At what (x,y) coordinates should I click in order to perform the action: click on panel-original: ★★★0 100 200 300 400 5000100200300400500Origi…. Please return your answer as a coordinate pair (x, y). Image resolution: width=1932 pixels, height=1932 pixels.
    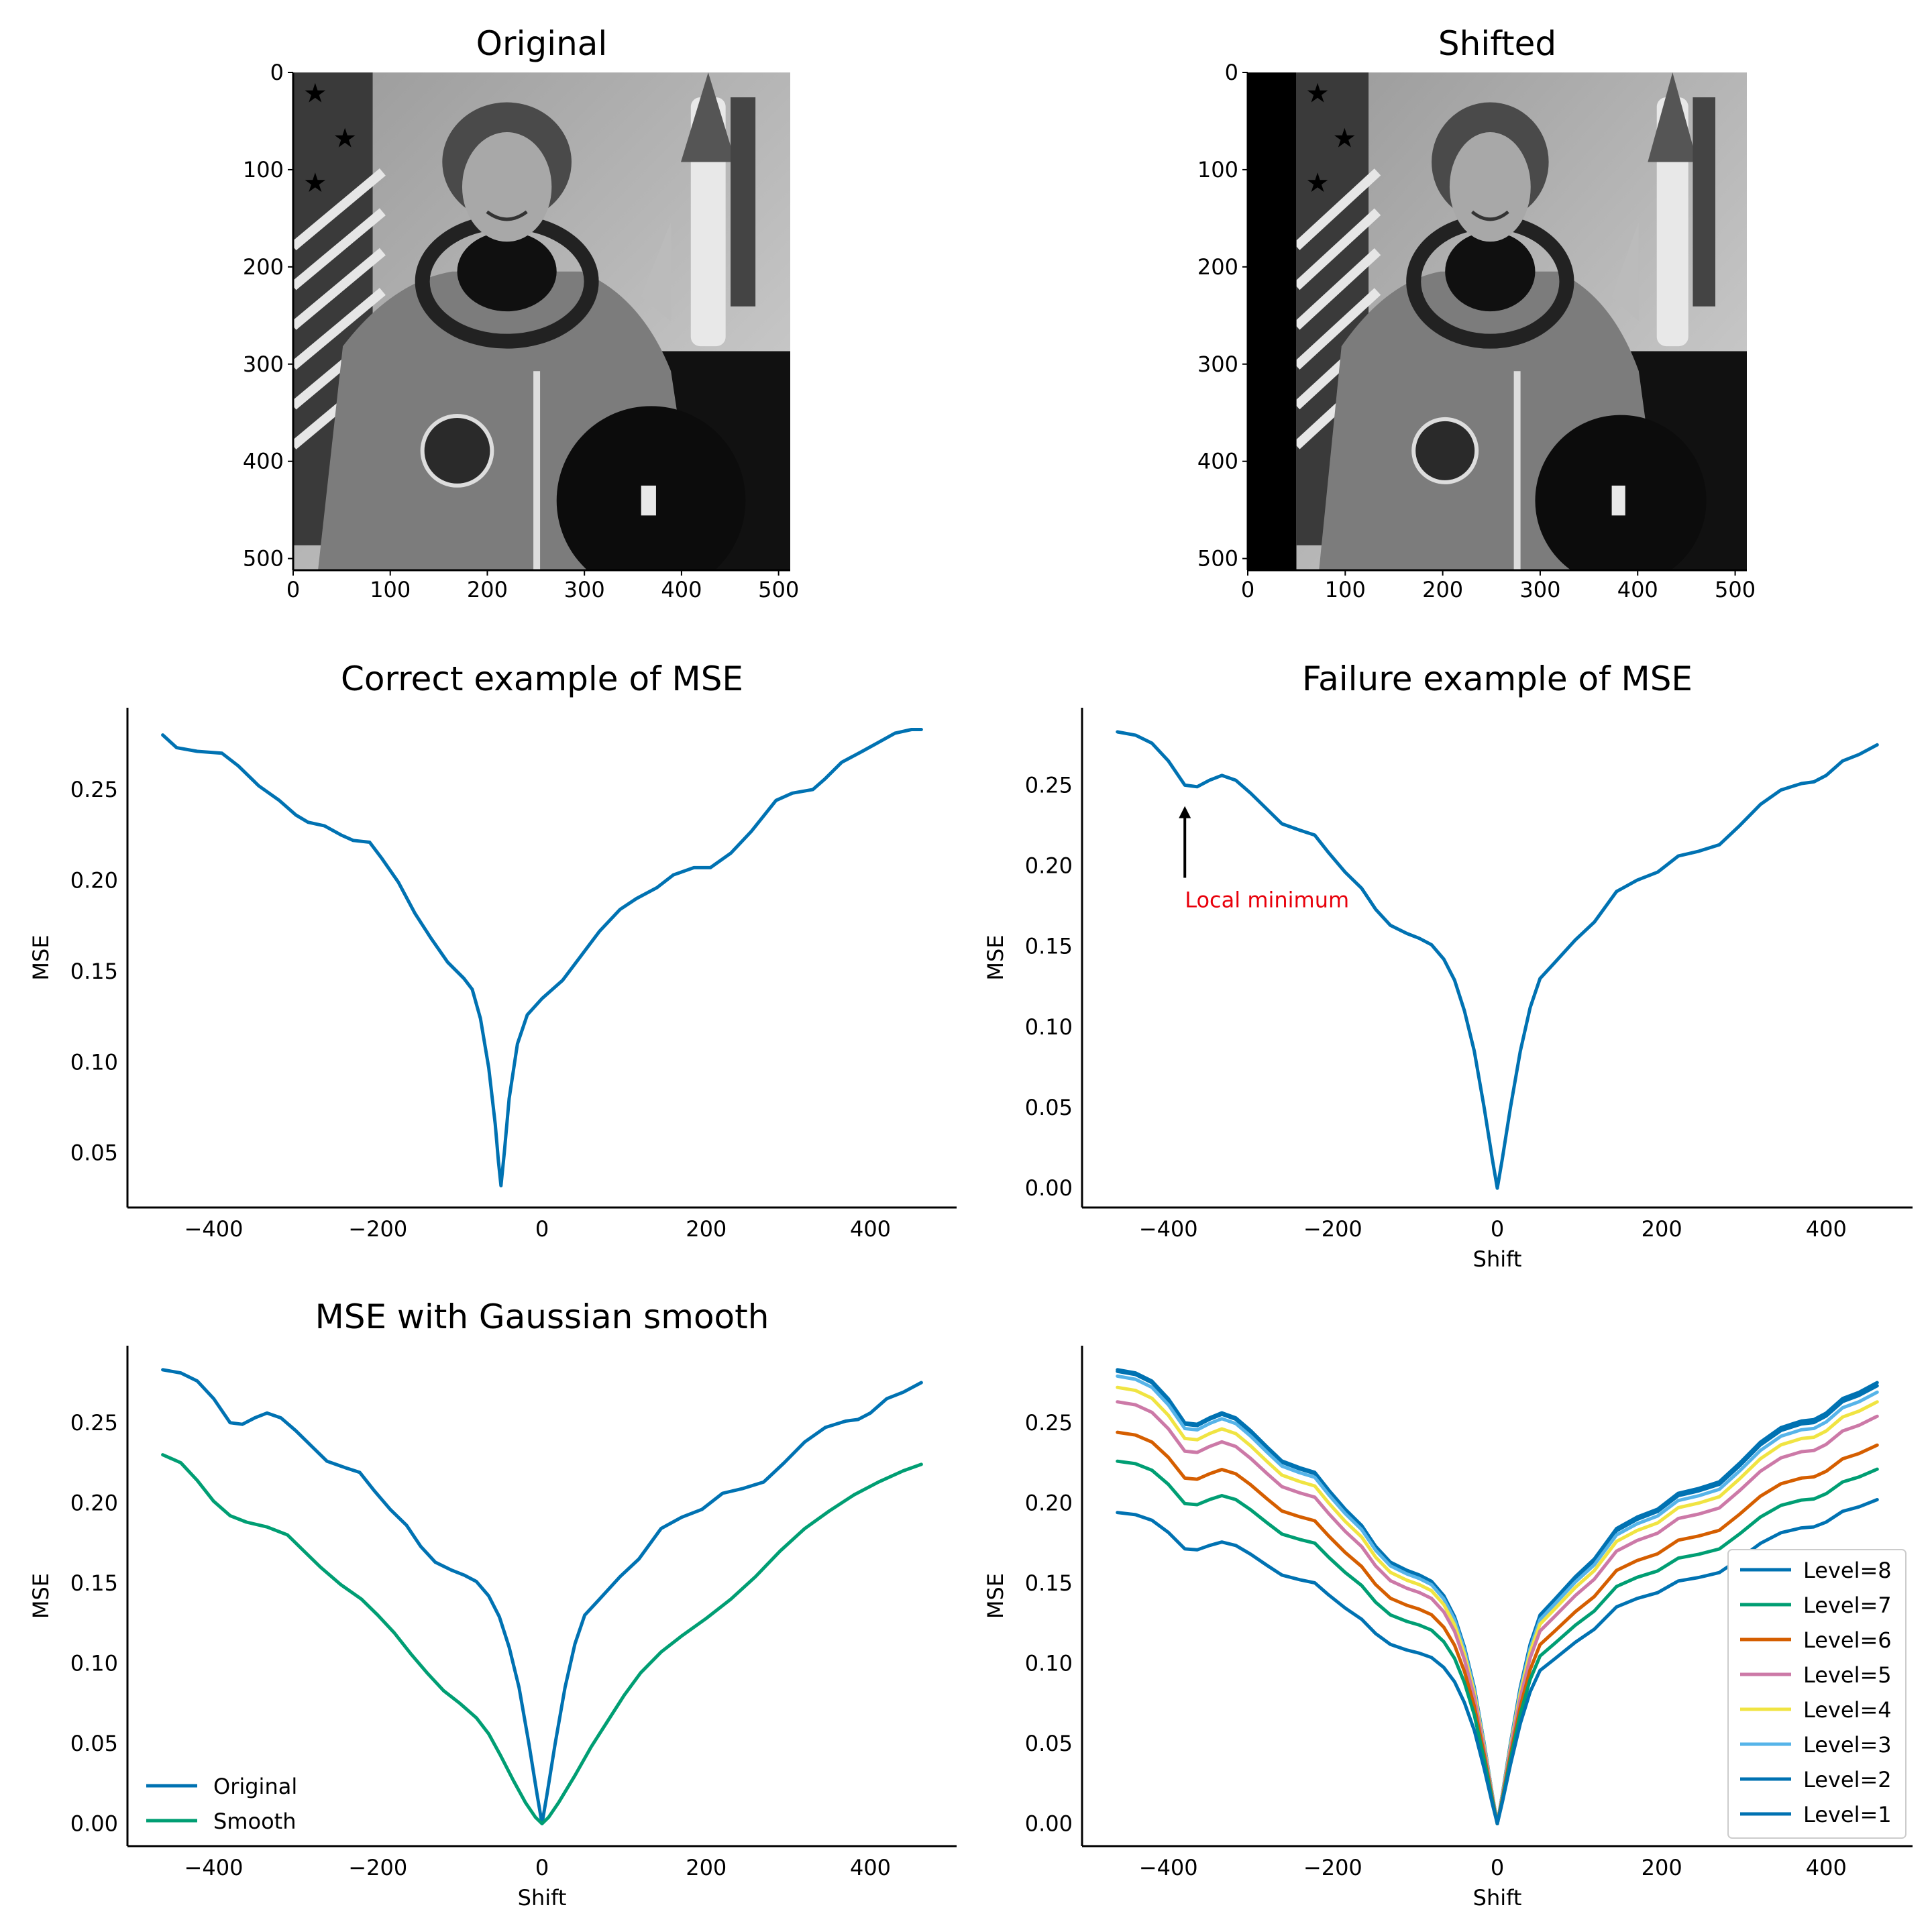
    Looking at the image, I should click on (521, 313).